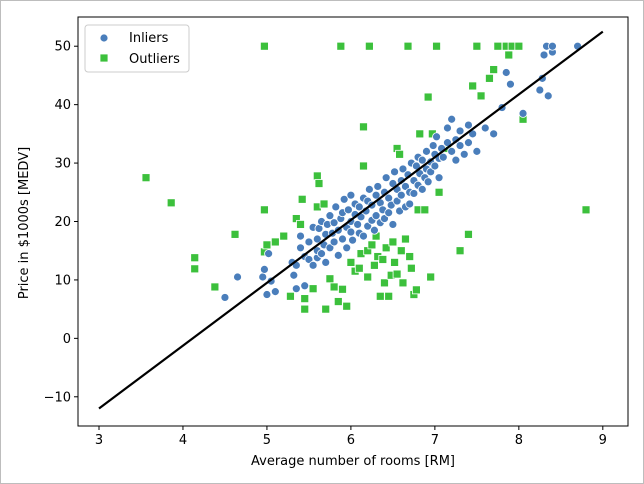 The width and height of the screenshot is (644, 484). Describe the element at coordinates (61, 222) in the screenshot. I see `y-axis-ticks: −10 0 10 20 30 40 50` at that location.